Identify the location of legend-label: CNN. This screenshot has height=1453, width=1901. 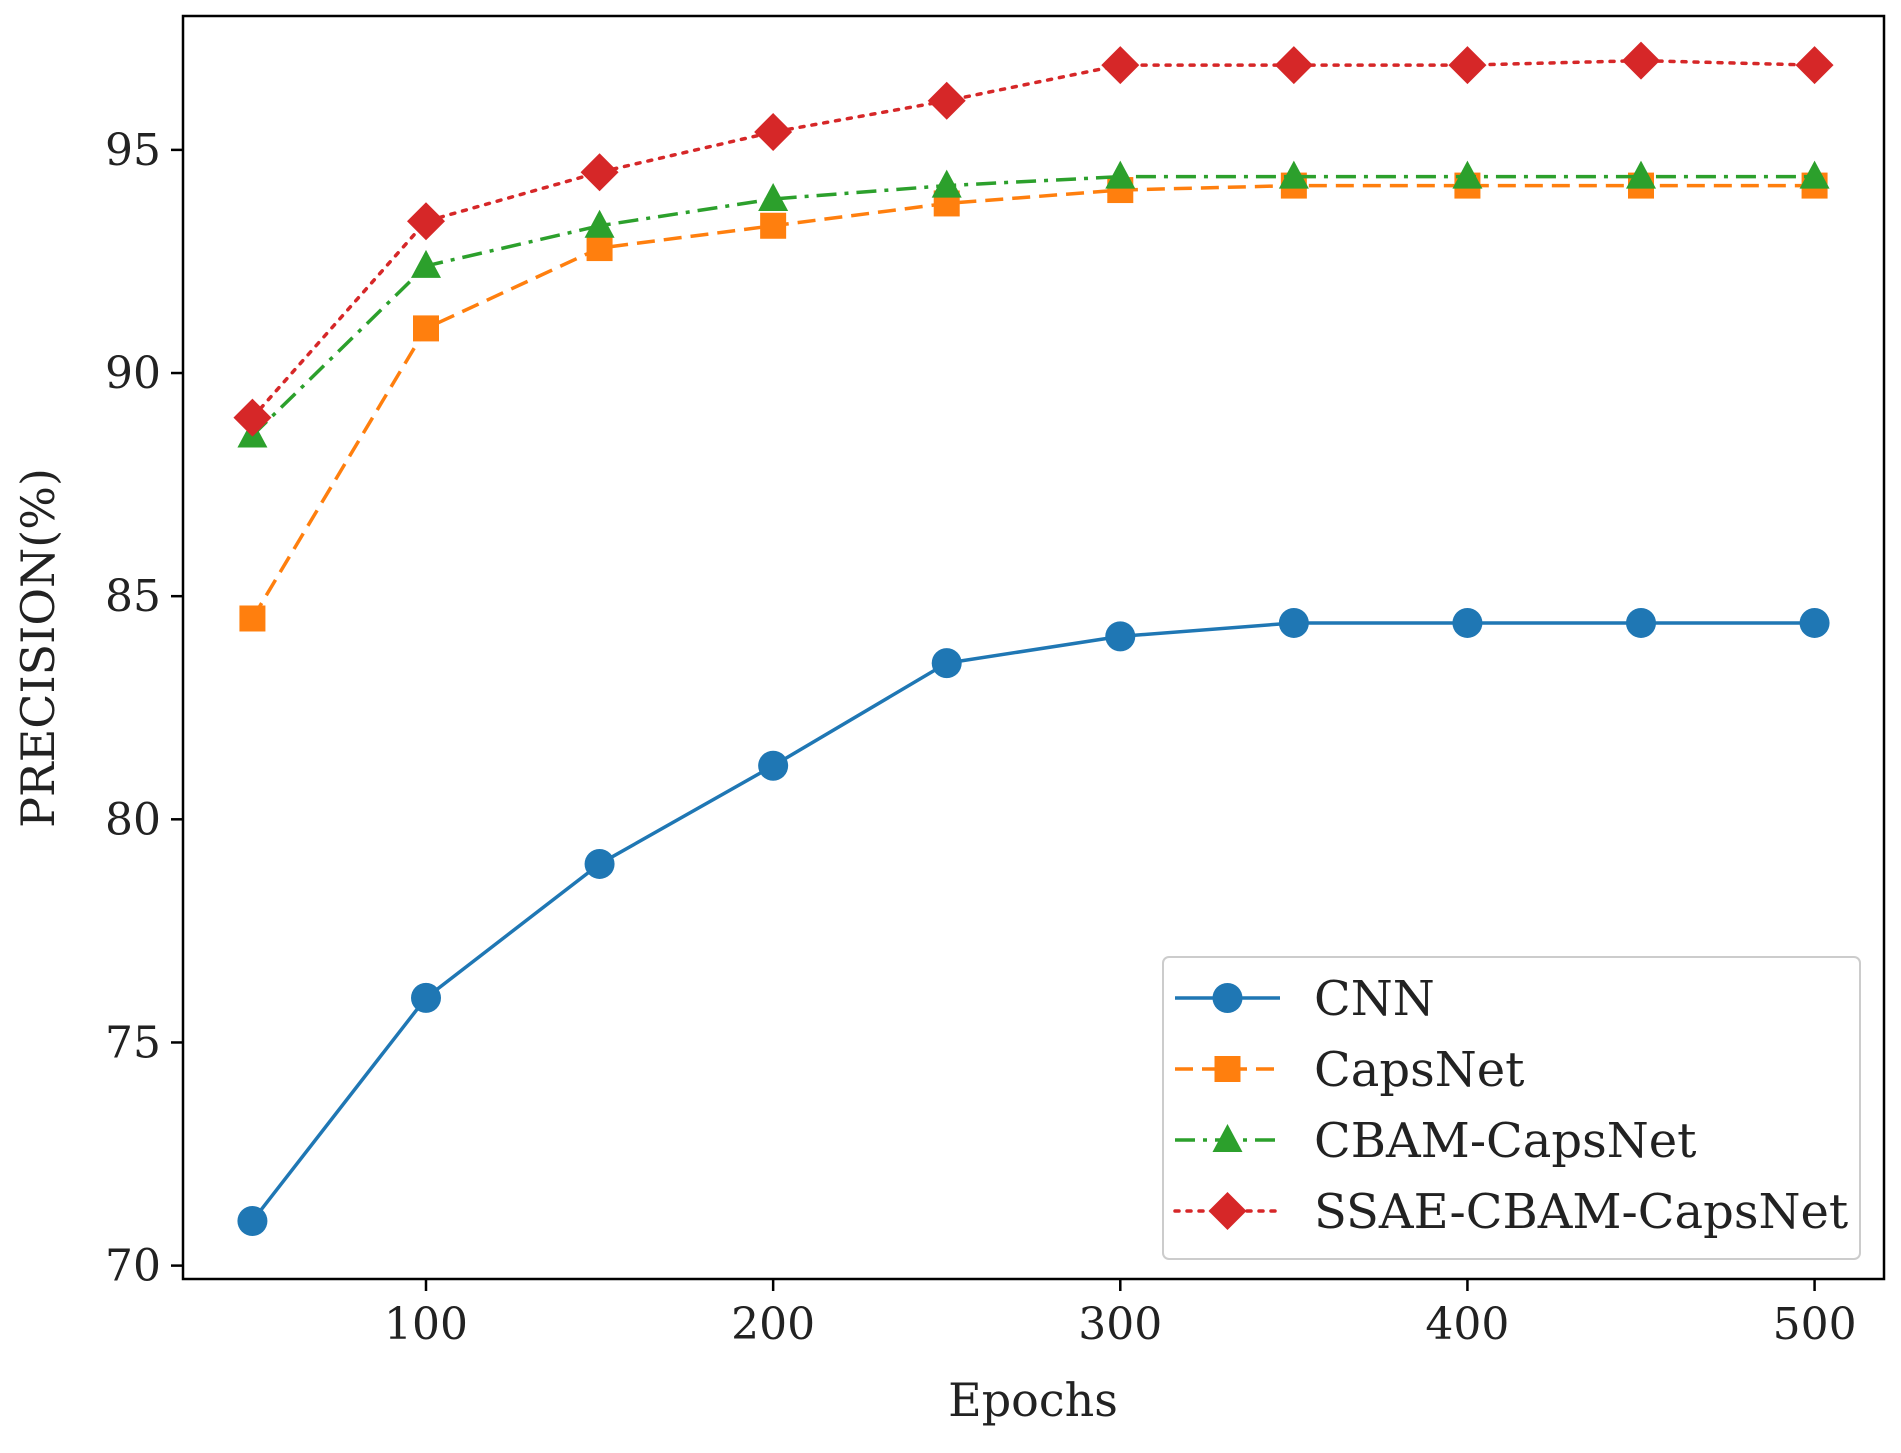
(1374, 999).